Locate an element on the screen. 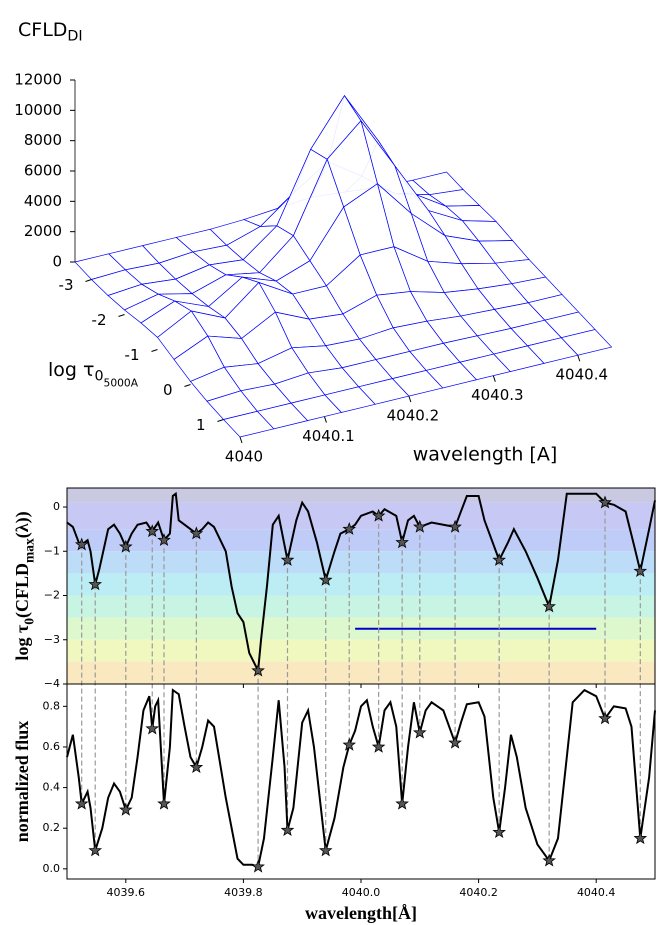 The width and height of the screenshot is (660, 925). y-tick-label: −1 is located at coordinates (52, 550).